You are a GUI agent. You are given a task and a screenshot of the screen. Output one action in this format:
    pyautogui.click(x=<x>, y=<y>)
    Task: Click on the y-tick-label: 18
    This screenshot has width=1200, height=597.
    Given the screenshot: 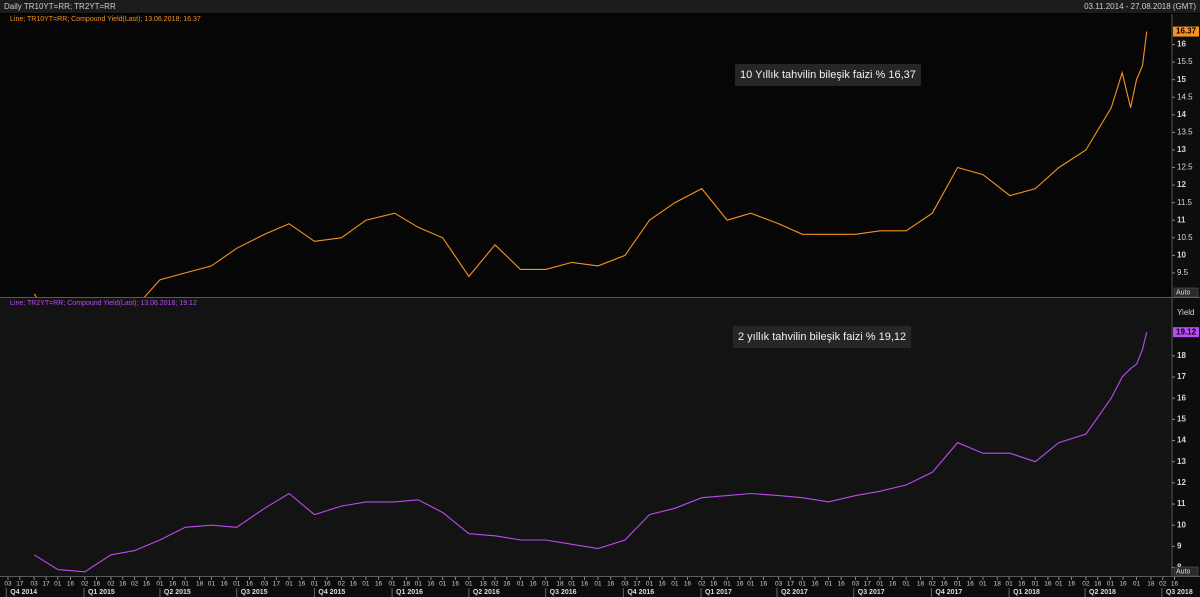 What is the action you would take?
    pyautogui.click(x=1181, y=355)
    